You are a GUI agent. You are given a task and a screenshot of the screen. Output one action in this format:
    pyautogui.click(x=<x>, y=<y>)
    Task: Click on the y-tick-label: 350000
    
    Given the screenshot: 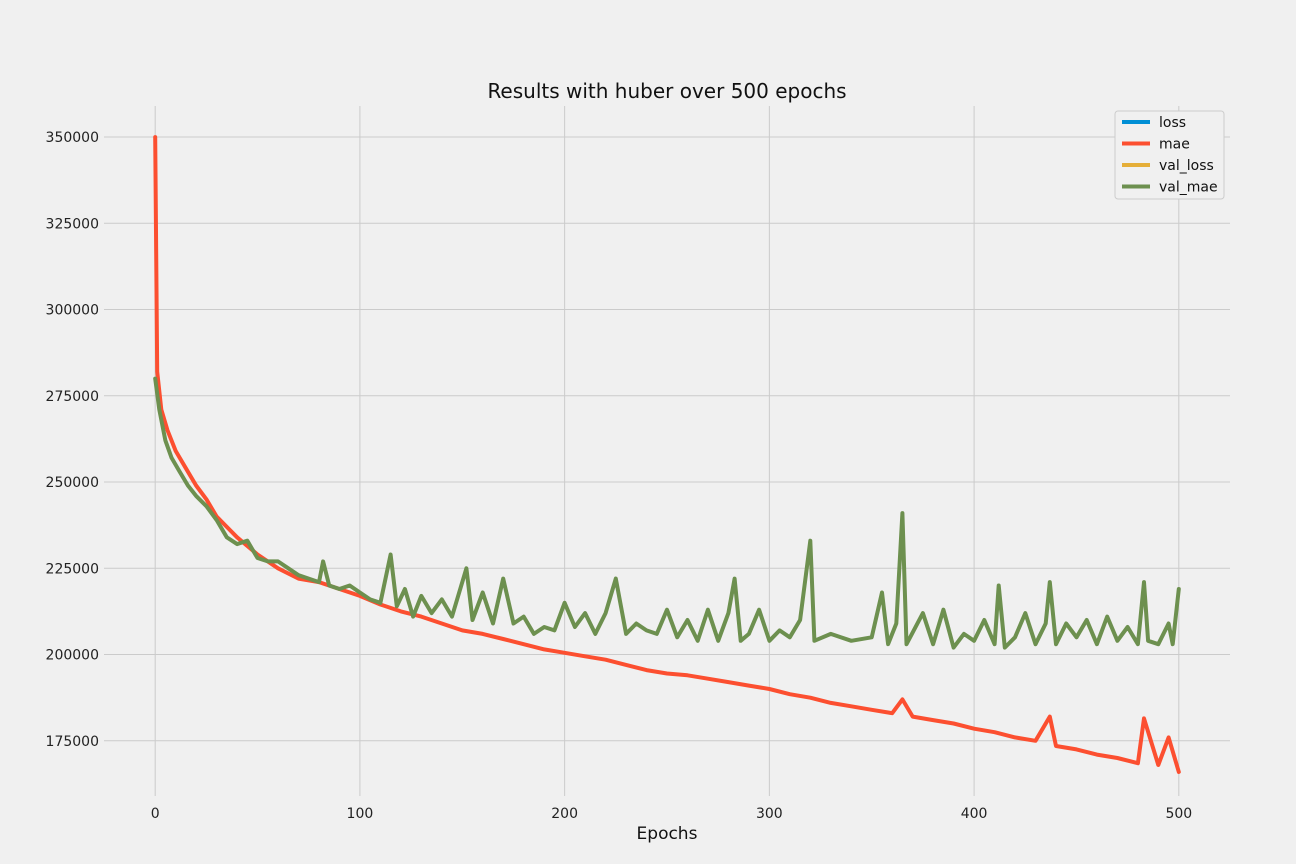 What is the action you would take?
    pyautogui.click(x=72, y=138)
    